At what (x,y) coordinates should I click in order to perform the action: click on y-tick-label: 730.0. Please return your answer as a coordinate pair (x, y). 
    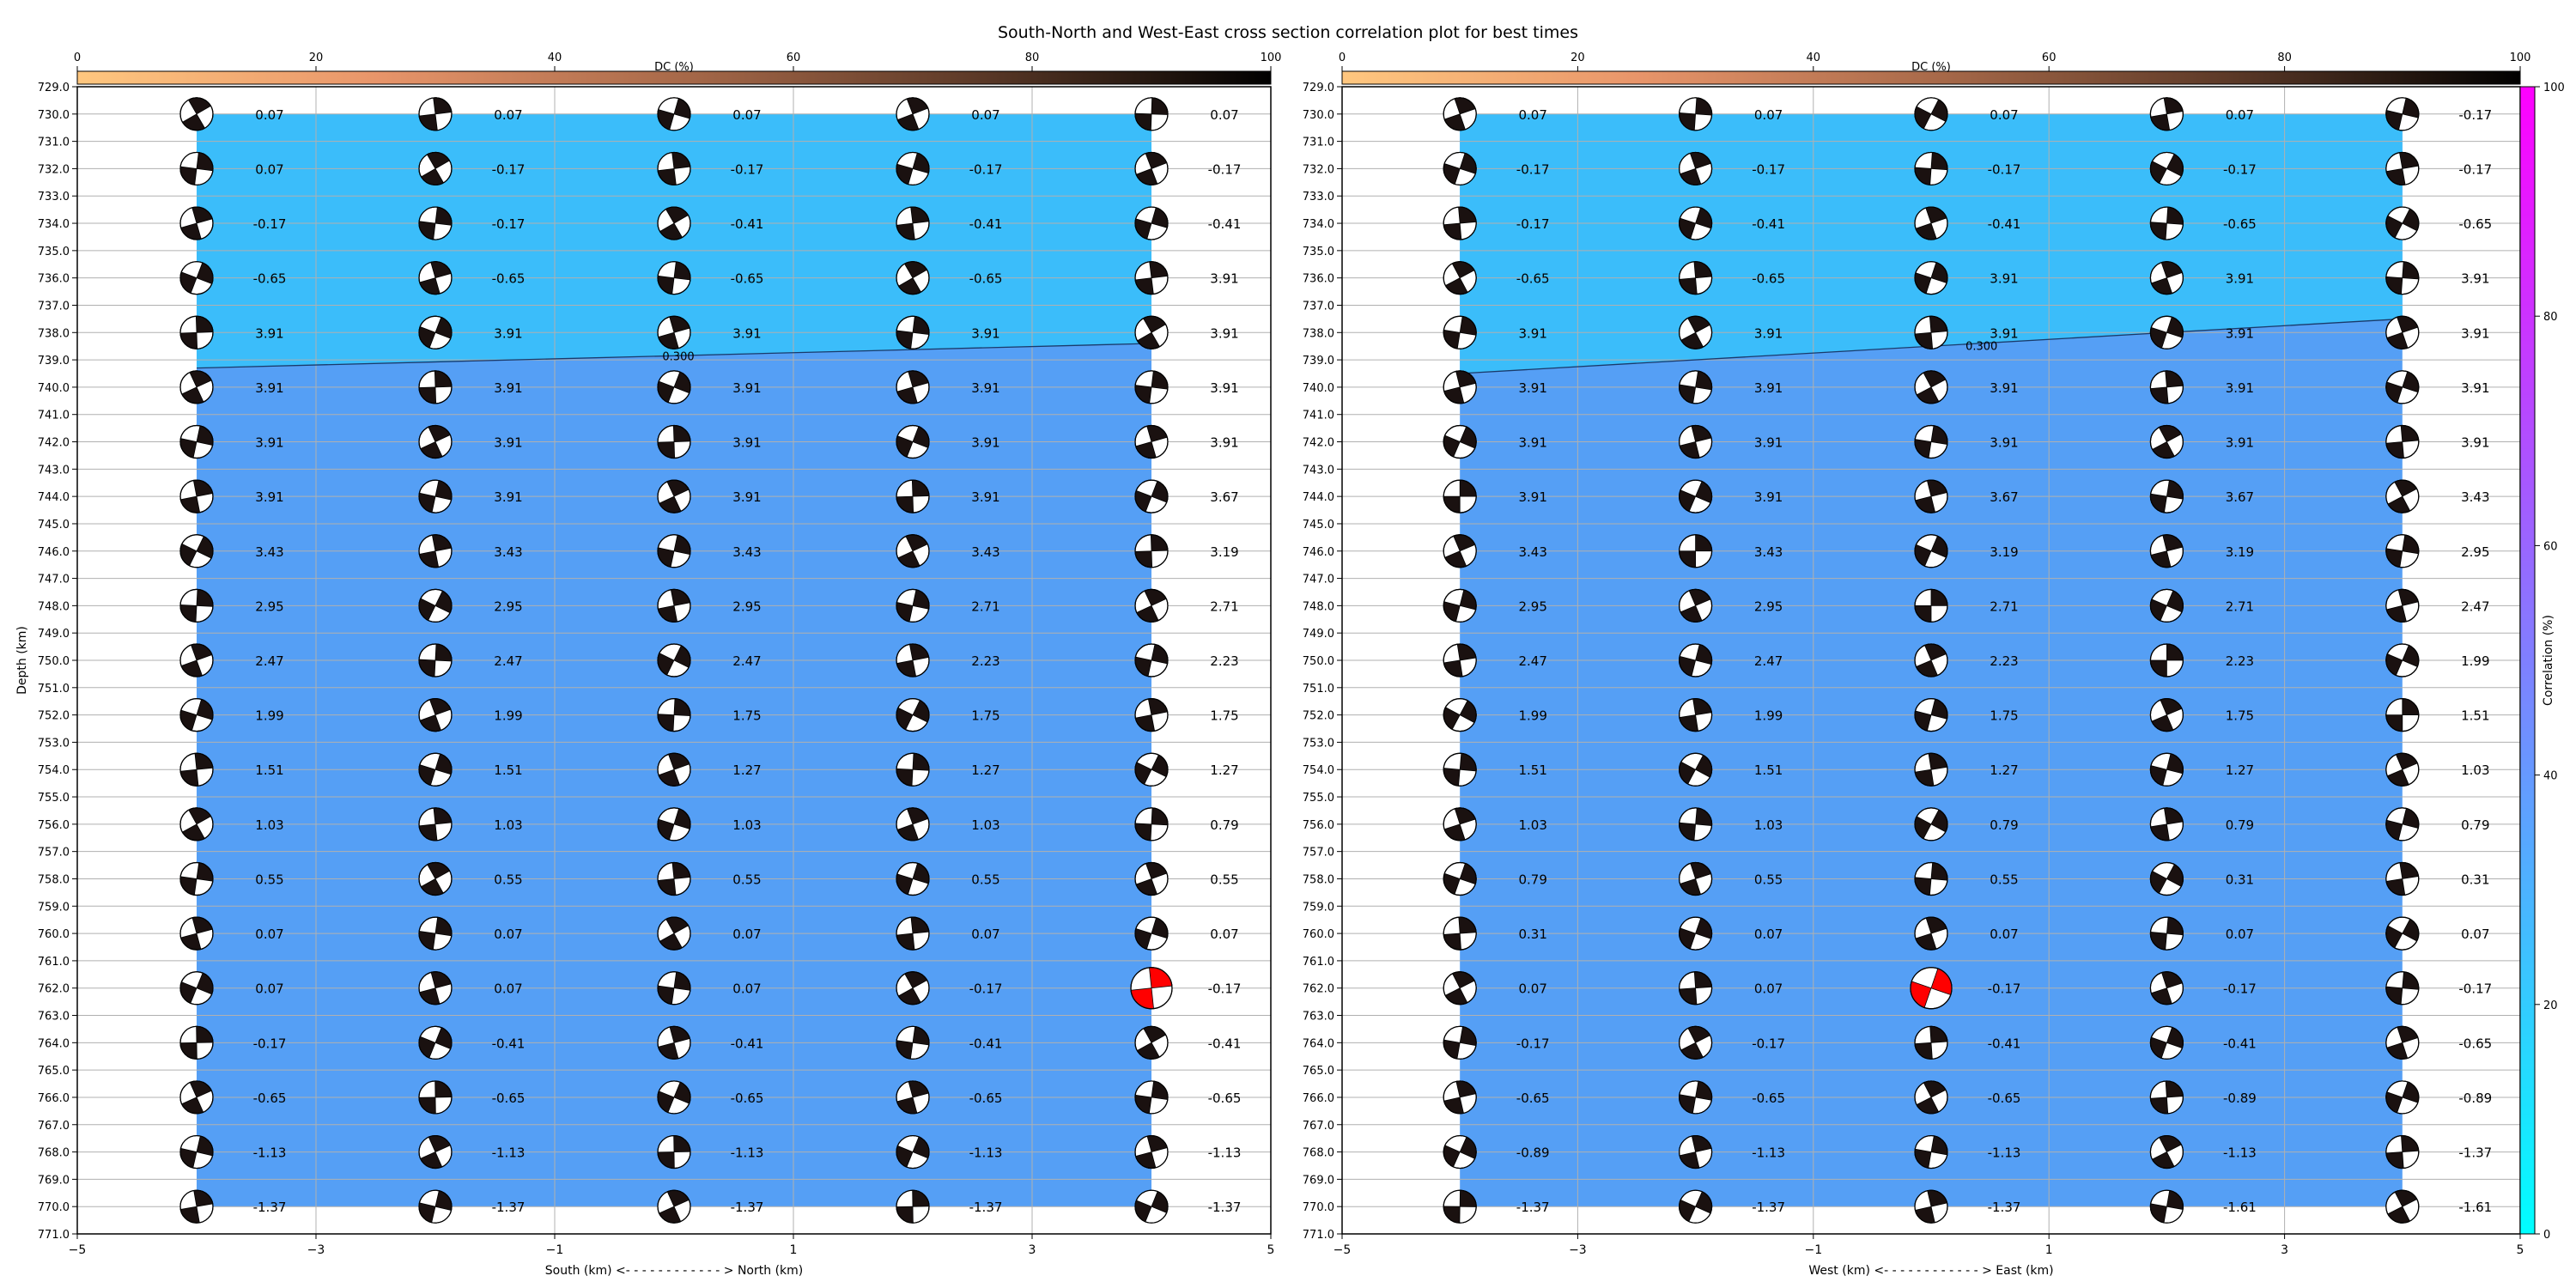
    Looking at the image, I should click on (1319, 116).